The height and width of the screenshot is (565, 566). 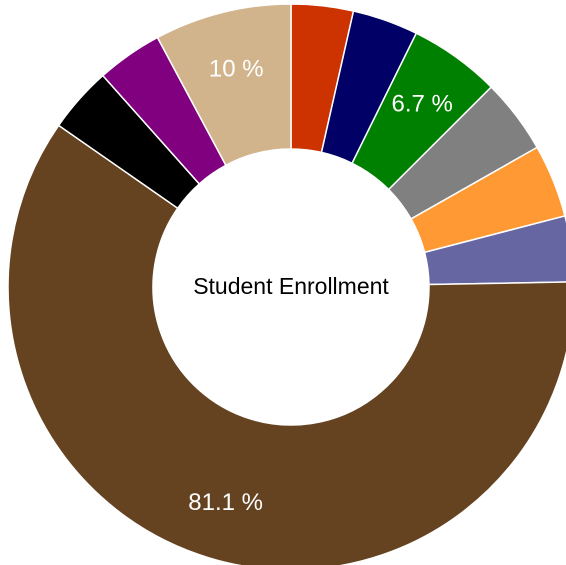 What do you see at coordinates (291, 286) in the screenshot?
I see `center-label: Student Enrollment` at bounding box center [291, 286].